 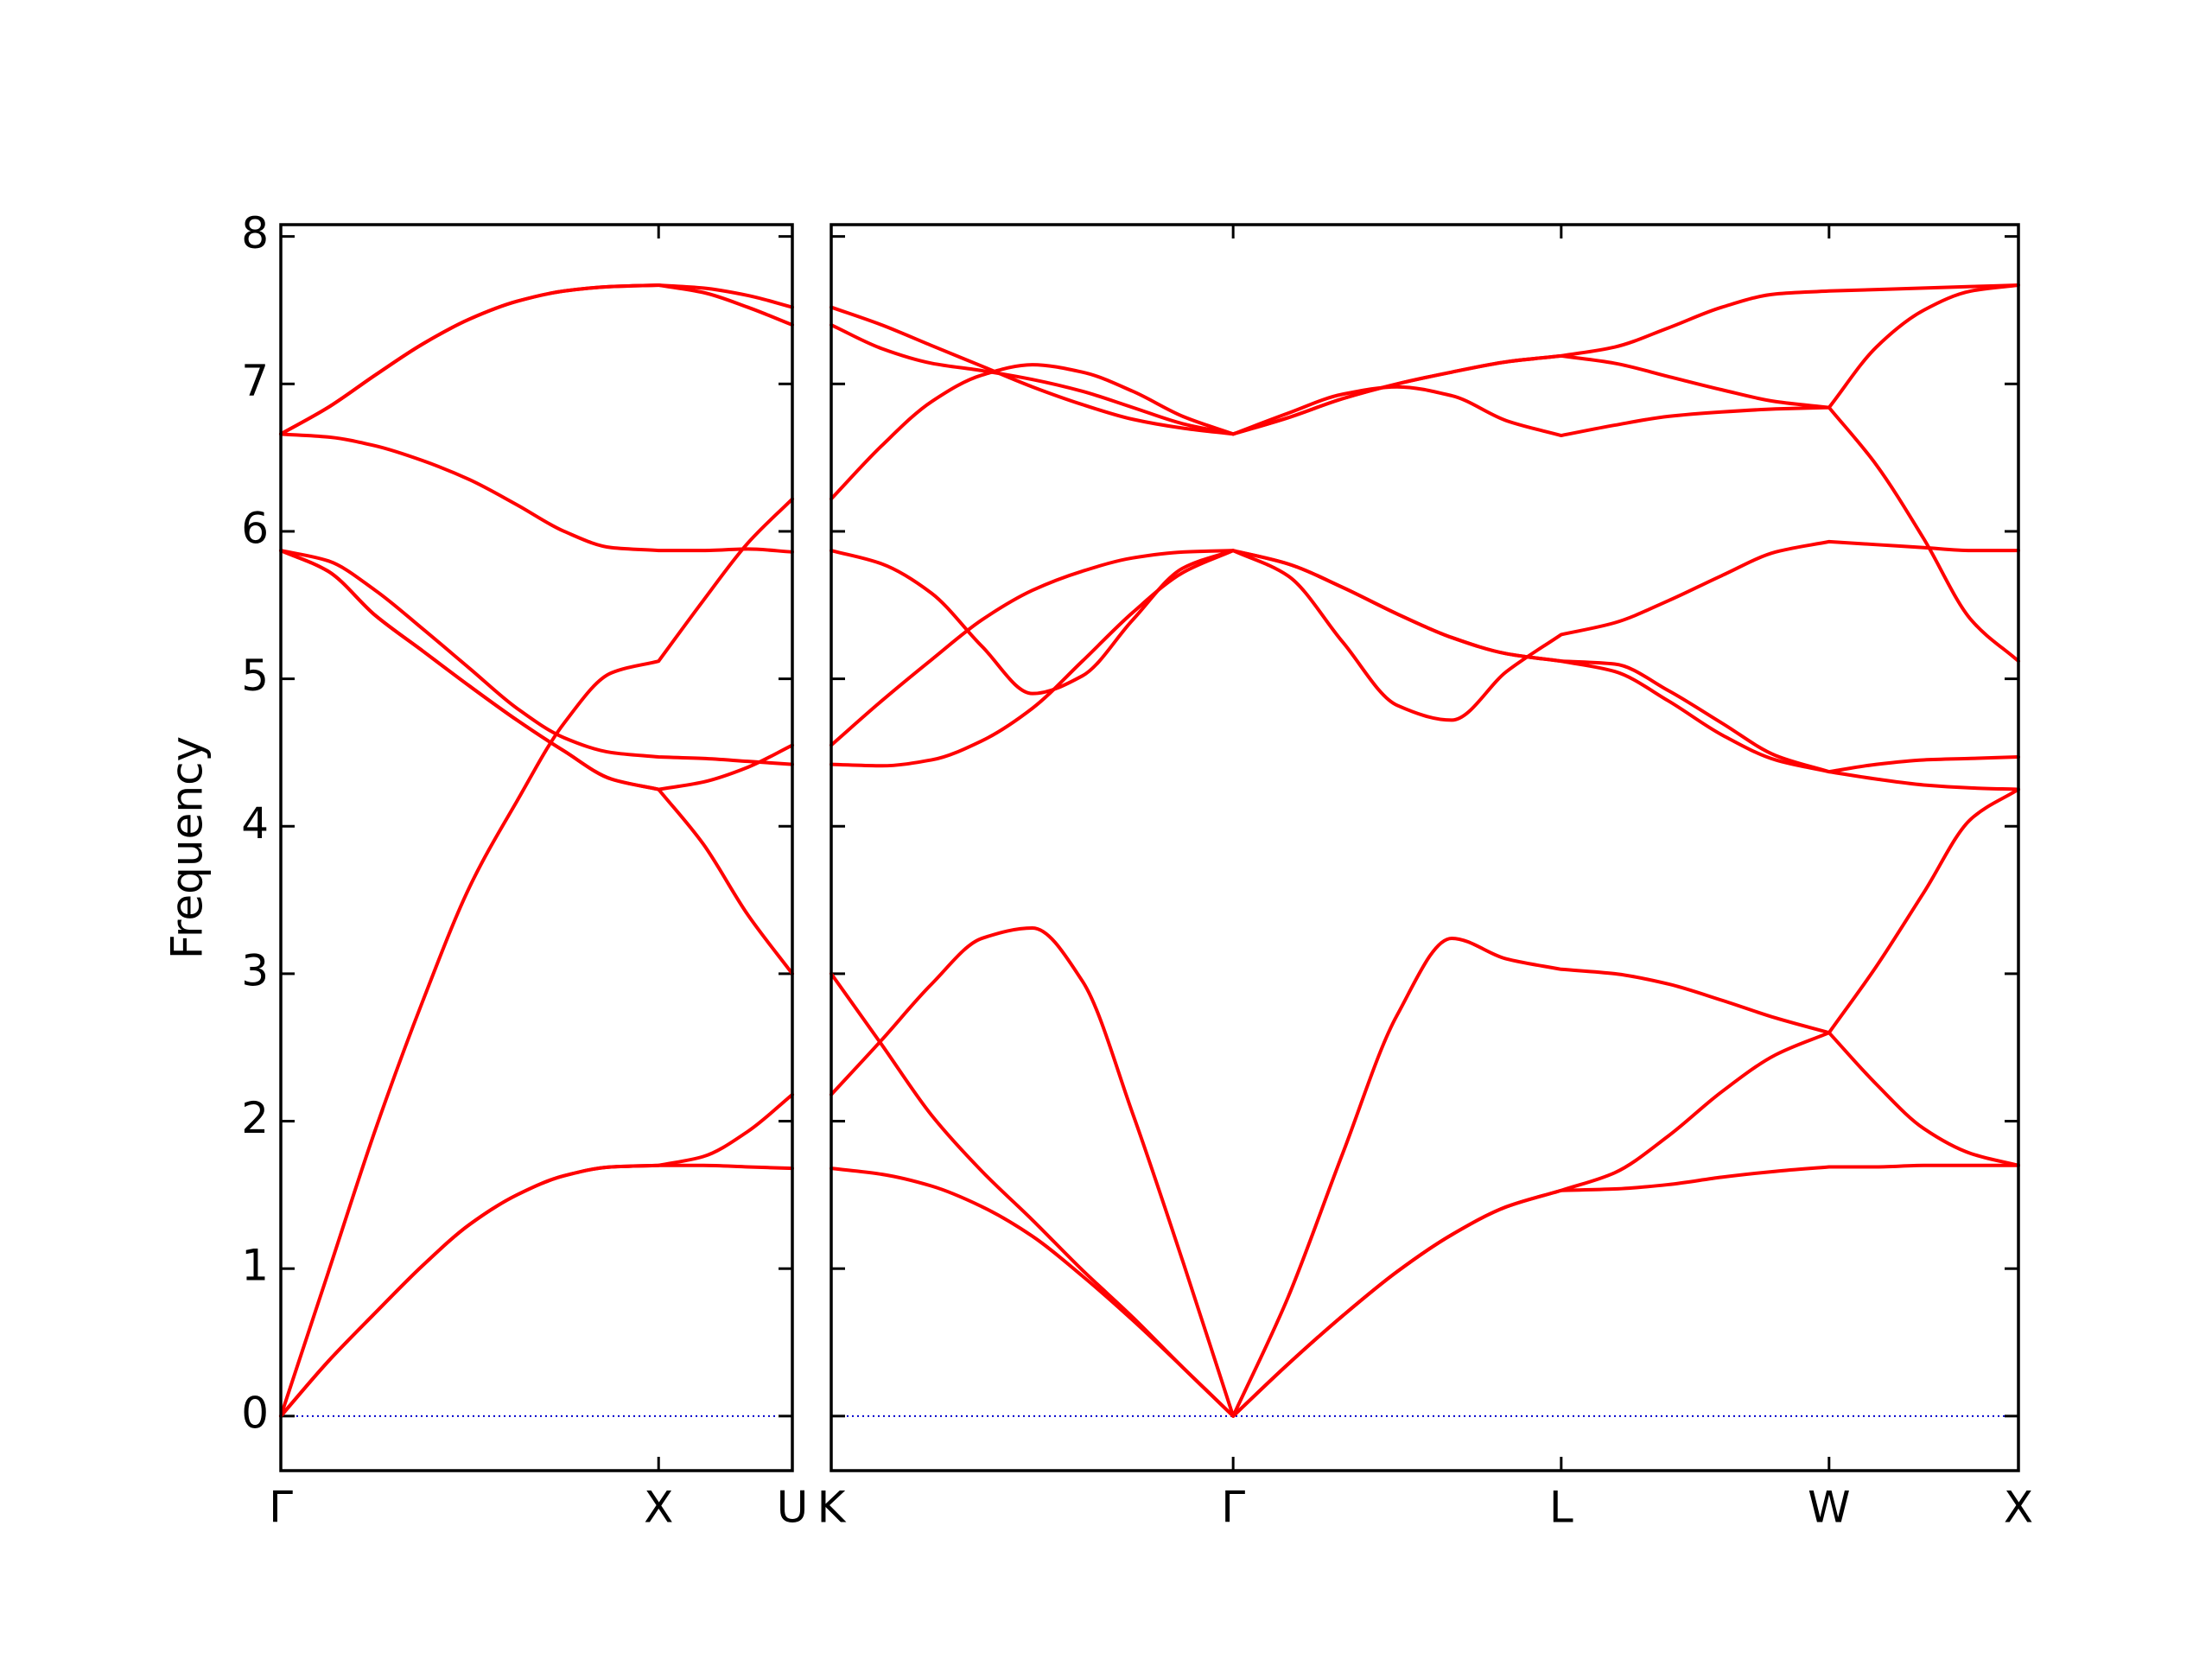 What do you see at coordinates (255, 381) in the screenshot?
I see `y-tick-label: 7` at bounding box center [255, 381].